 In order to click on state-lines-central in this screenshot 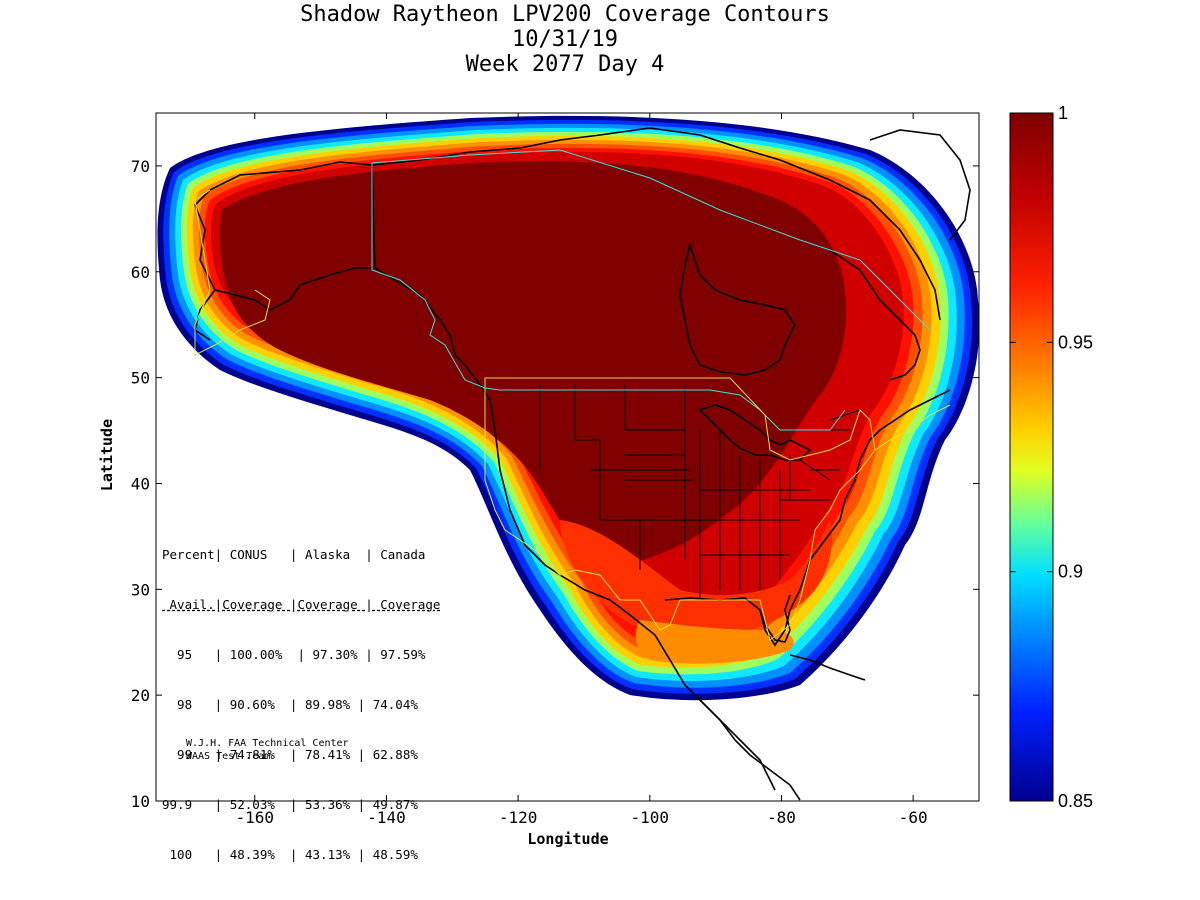, I will do `click(747, 492)`.